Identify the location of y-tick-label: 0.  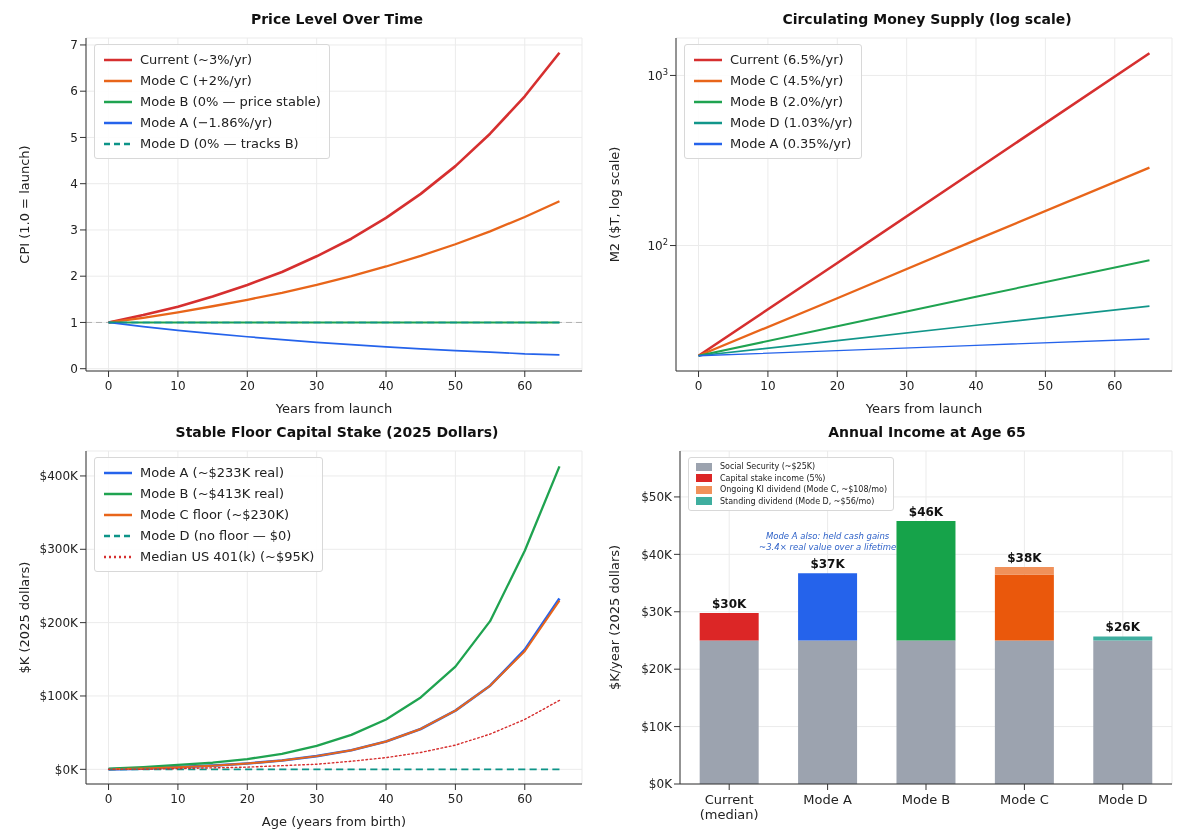
(74, 368).